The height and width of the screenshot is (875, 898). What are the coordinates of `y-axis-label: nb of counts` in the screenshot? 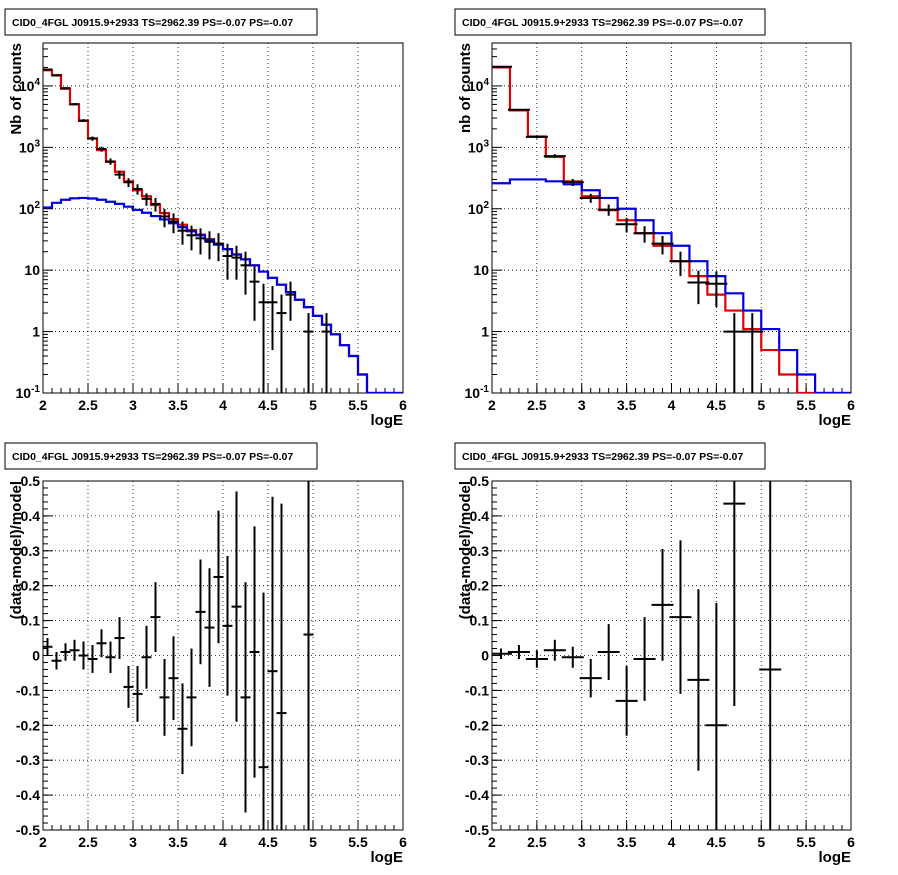 It's located at (465, 88).